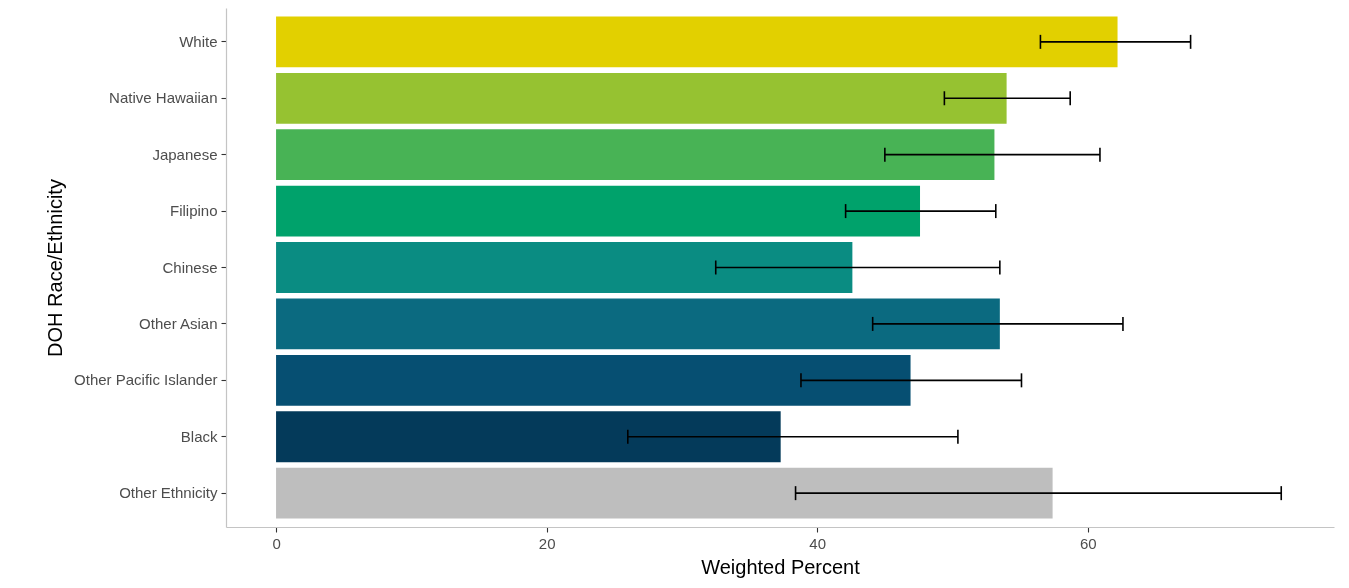  What do you see at coordinates (547, 543) in the screenshot?
I see `x-tick-label: 20` at bounding box center [547, 543].